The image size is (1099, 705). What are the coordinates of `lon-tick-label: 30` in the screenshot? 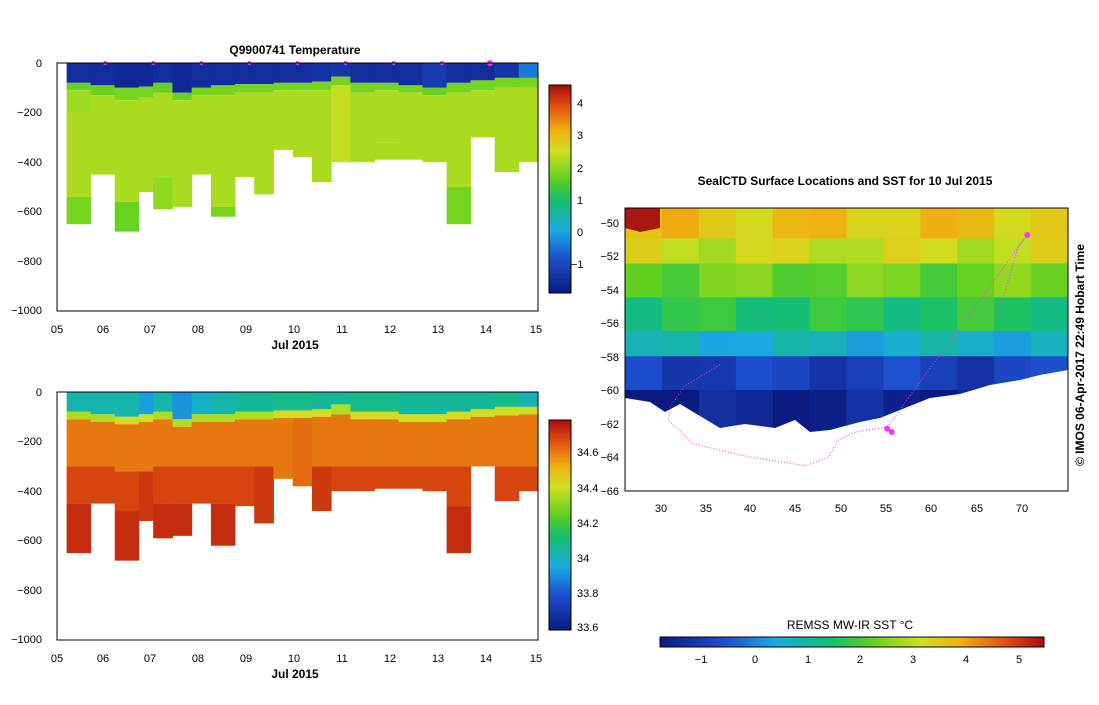 It's located at (661, 509).